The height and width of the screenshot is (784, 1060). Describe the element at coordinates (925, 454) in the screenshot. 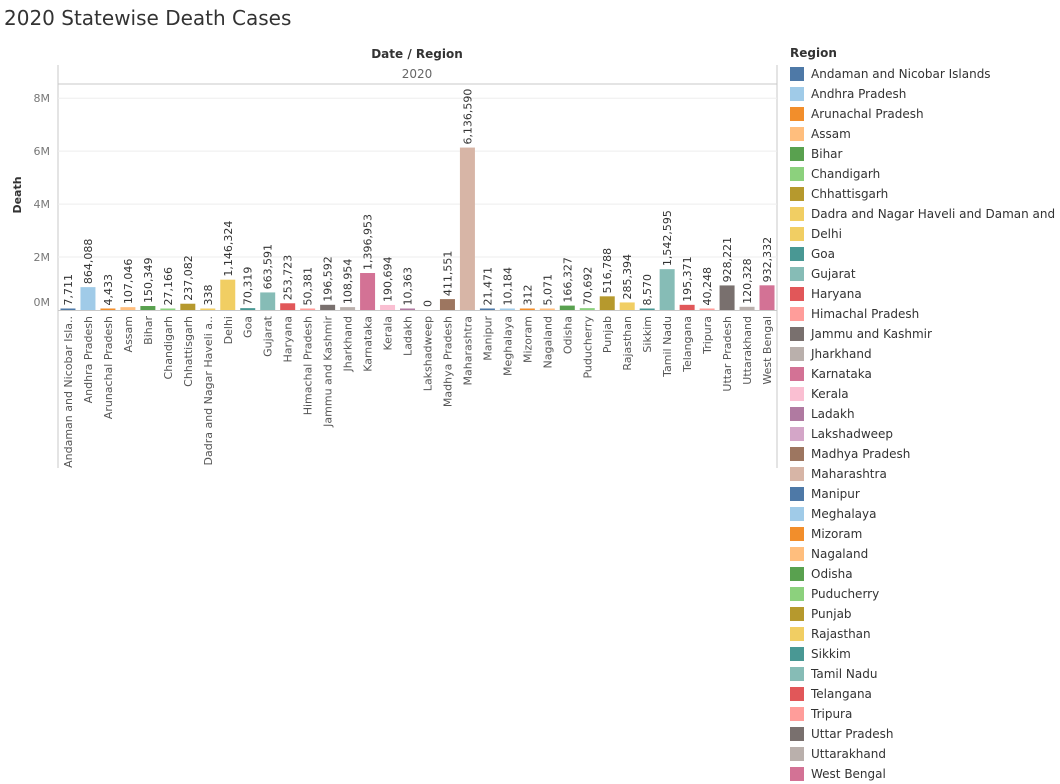

I see `legend-item: Madhya Pradesh` at that location.